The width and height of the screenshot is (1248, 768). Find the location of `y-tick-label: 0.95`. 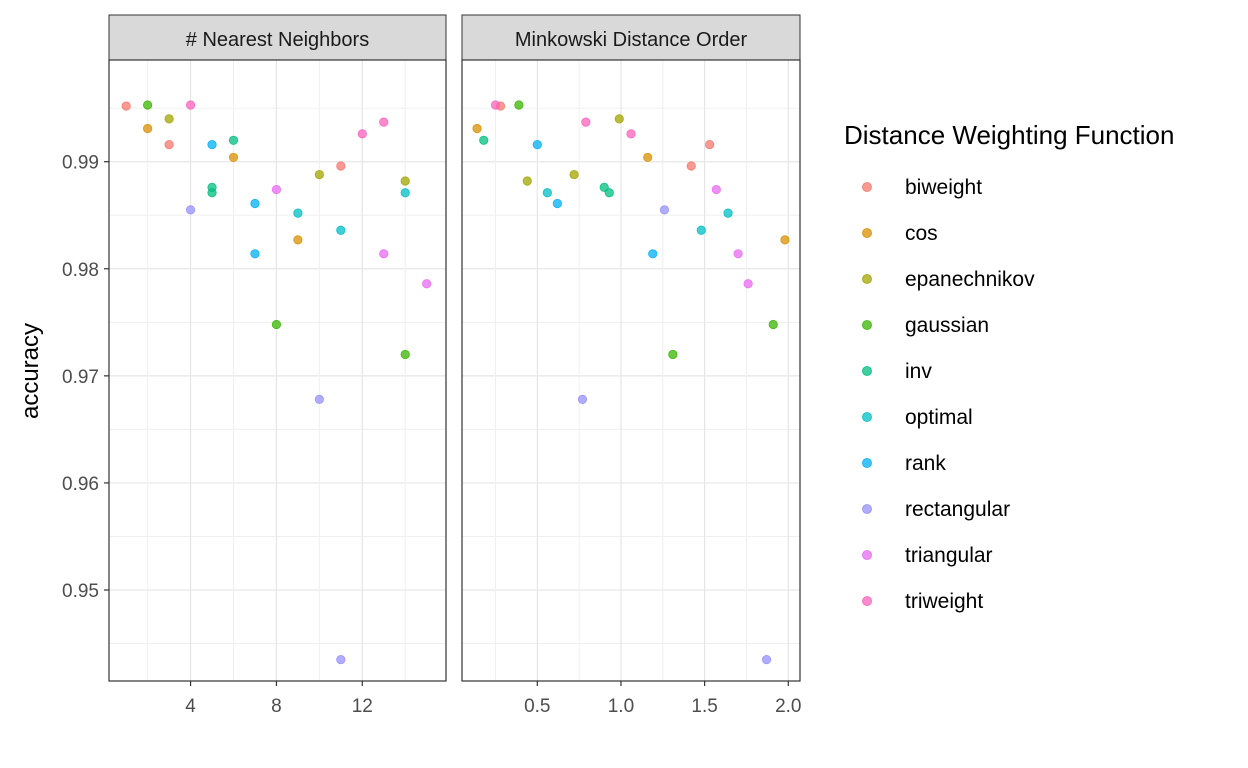

y-tick-label: 0.95 is located at coordinates (80, 591).